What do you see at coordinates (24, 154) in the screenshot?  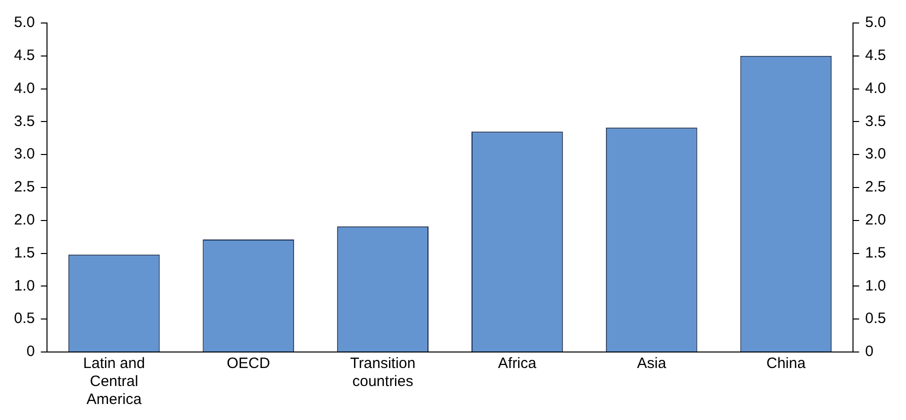 I see `y-tick-label: 3.0` at bounding box center [24, 154].